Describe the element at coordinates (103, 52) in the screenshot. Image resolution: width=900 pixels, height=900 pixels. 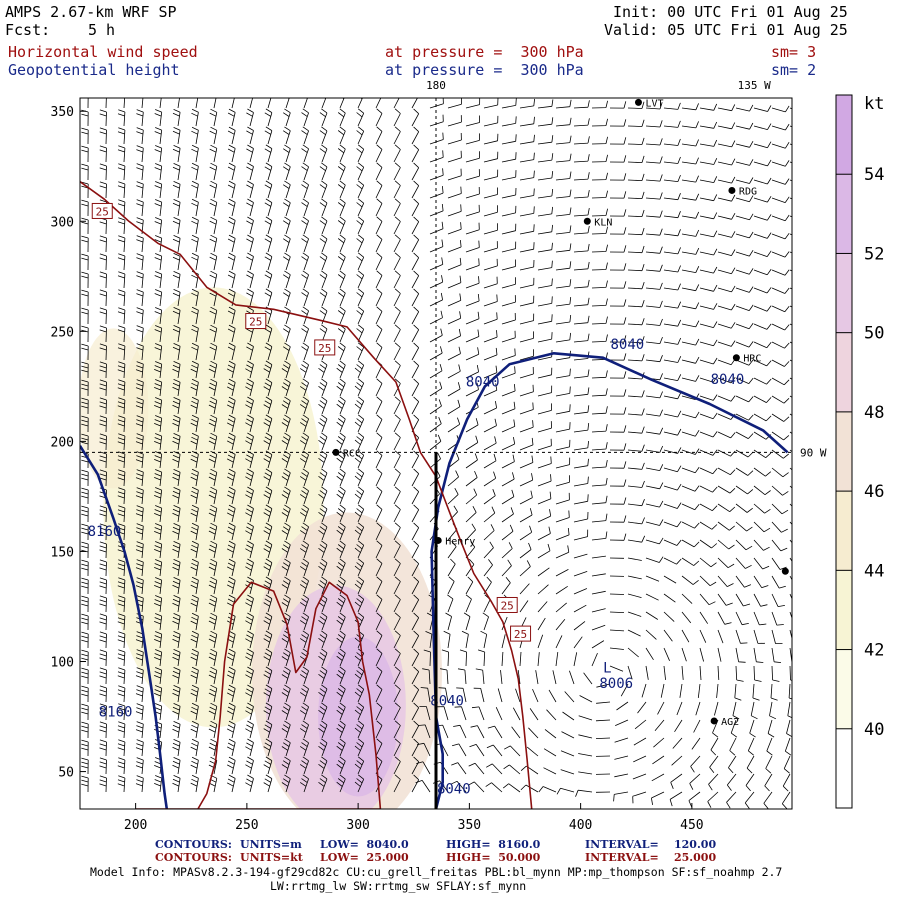
I see `field1-name: Horizontal wind speed` at that location.